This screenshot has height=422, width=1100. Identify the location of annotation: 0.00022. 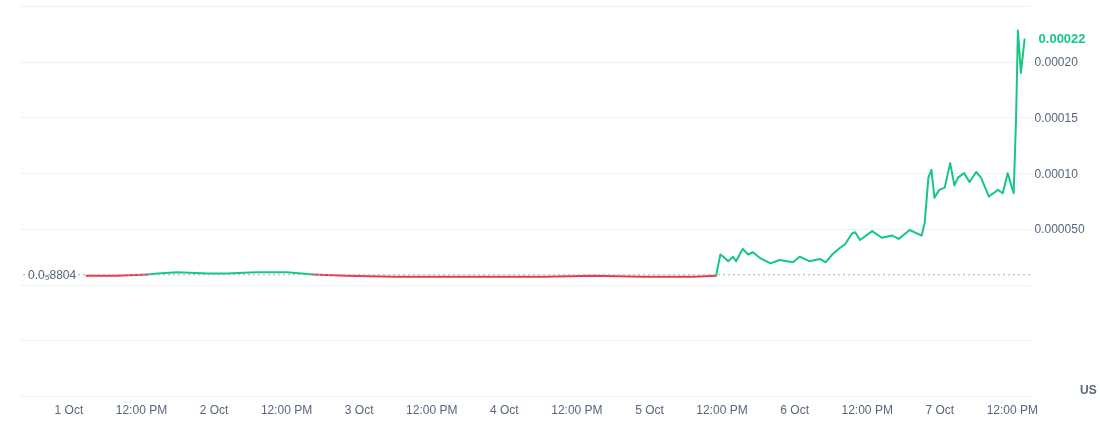
(1062, 39).